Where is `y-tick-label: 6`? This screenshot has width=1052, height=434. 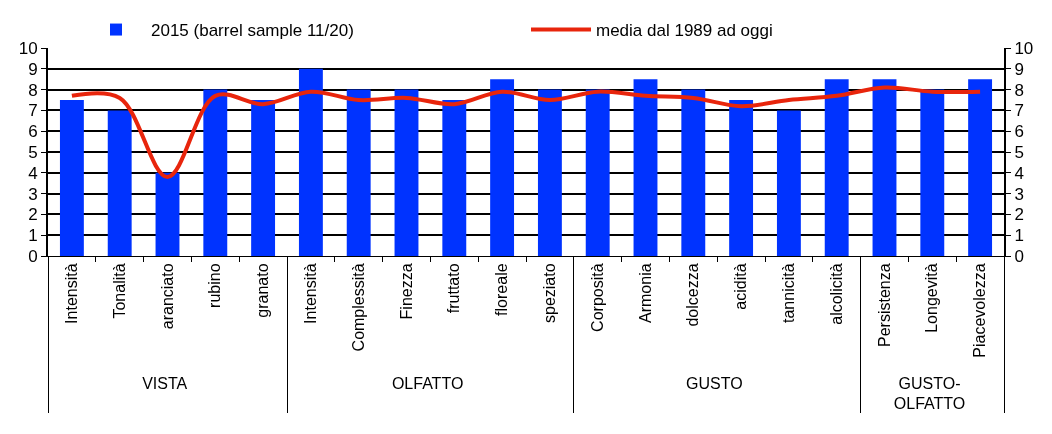 y-tick-label: 6 is located at coordinates (33, 132).